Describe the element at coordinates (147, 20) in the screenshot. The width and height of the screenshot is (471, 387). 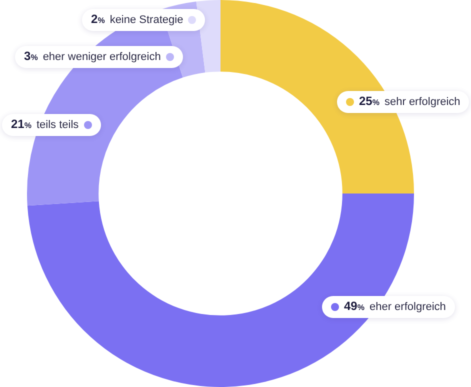
I see `legend-label: keine Strategie` at that location.